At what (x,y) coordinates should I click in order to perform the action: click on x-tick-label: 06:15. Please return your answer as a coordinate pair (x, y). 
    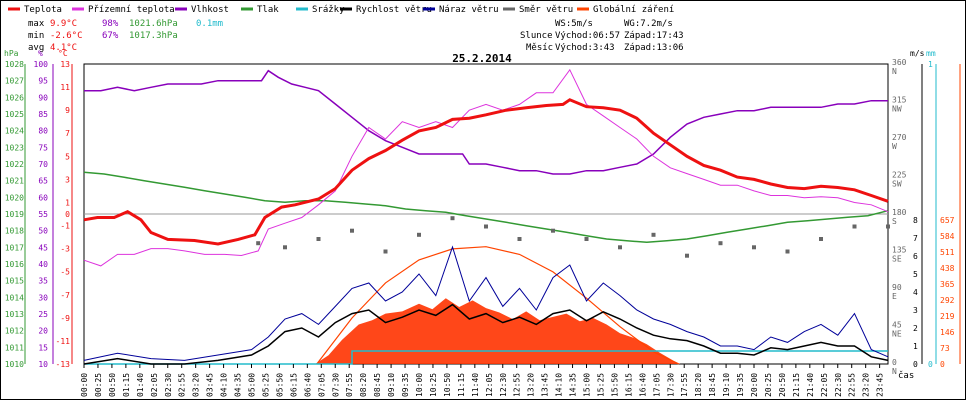
    Looking at the image, I should click on (293, 385).